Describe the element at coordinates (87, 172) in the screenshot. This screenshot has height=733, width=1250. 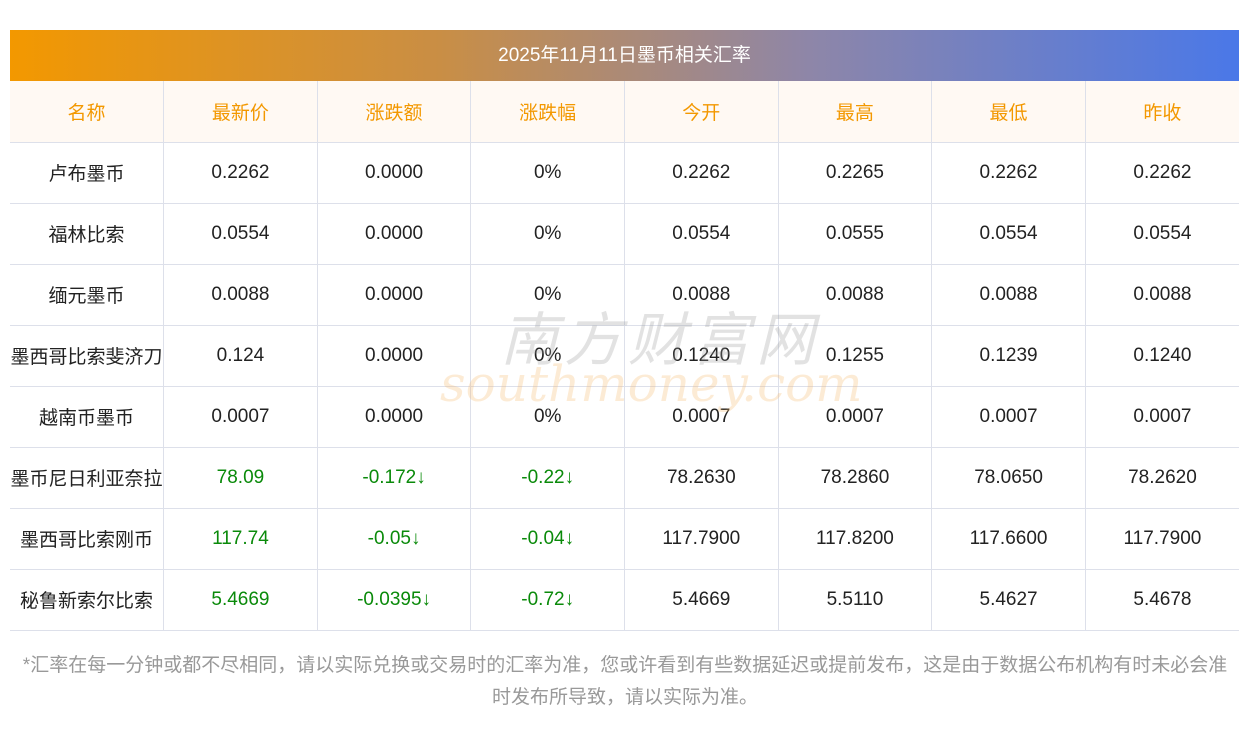
I see `currency-name-cell: 卢布墨币` at that location.